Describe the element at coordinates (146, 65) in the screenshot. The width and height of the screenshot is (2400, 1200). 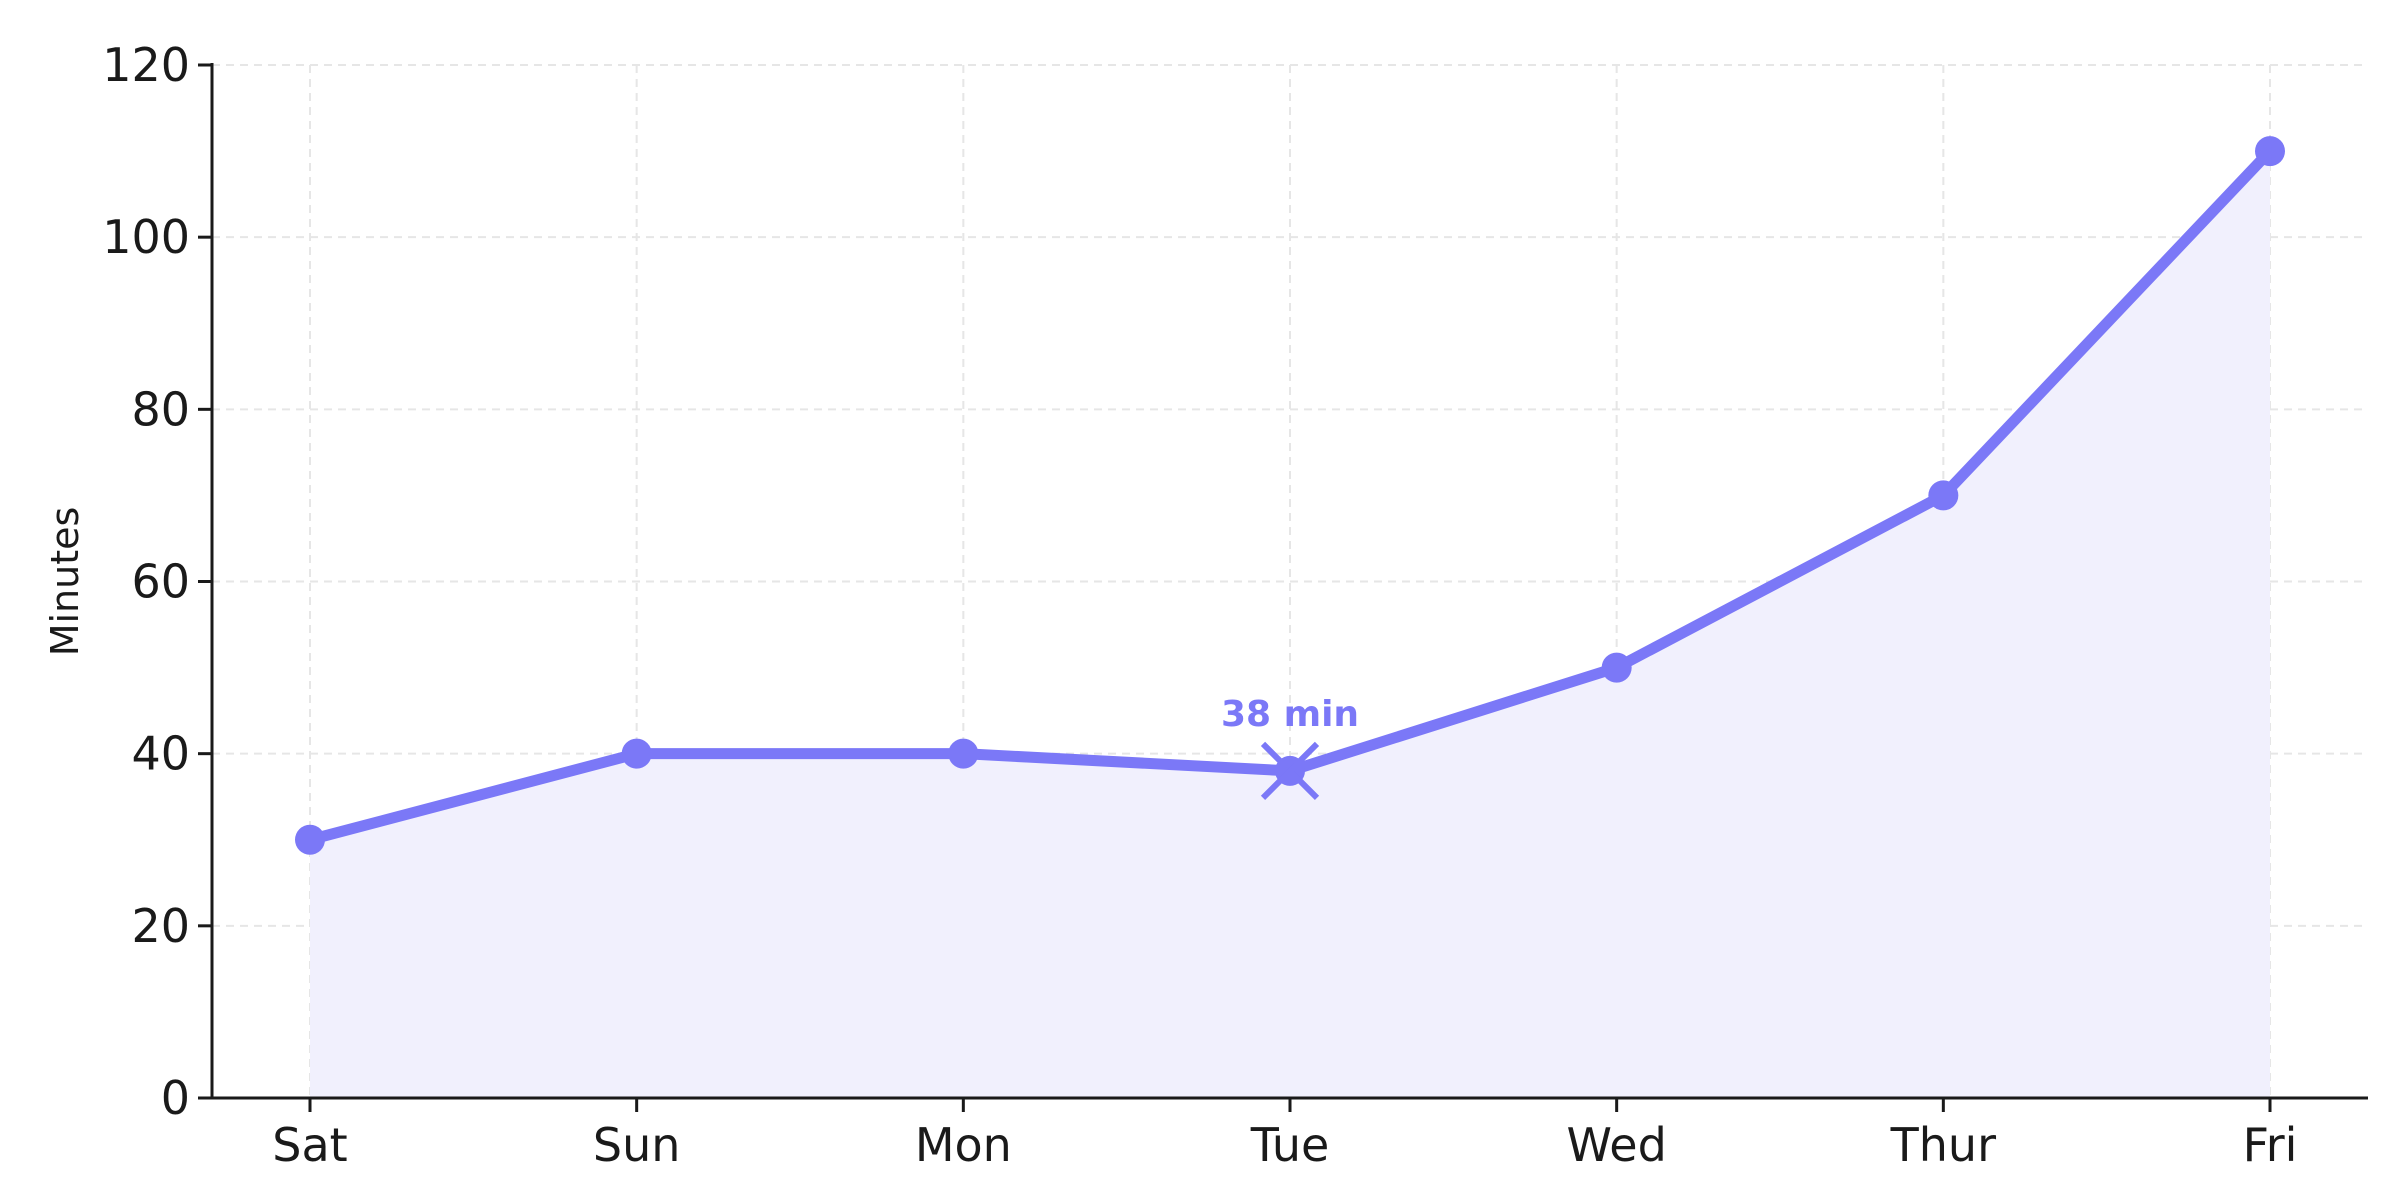
I see `y-tick-label-120: 120` at that location.